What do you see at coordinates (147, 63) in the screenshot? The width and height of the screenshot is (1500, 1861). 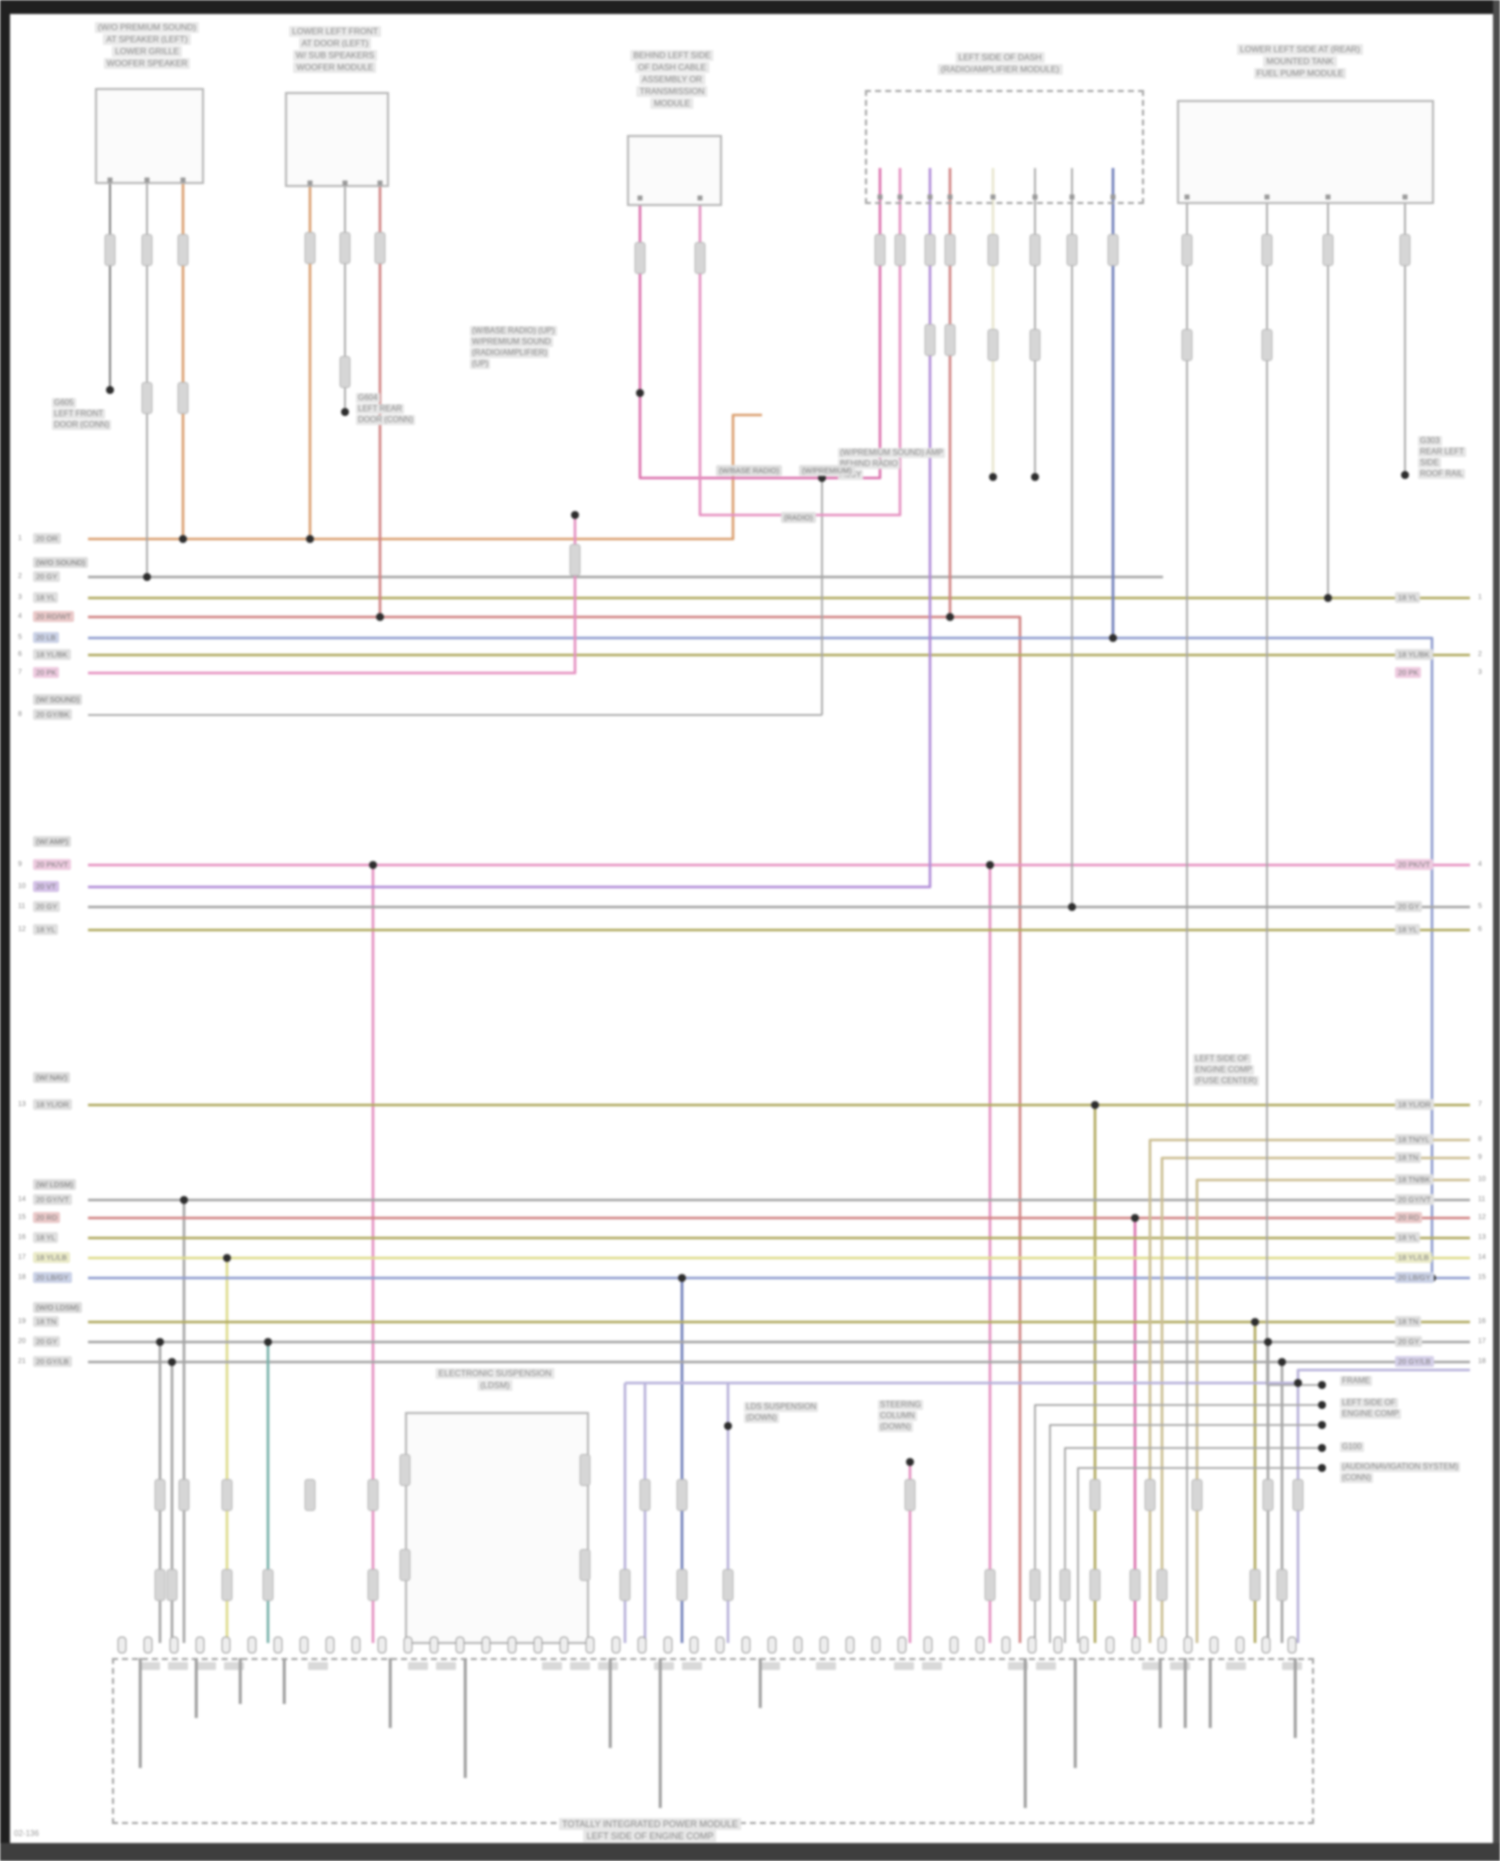 I see `component-label-line: WOOFER SPEAKER` at bounding box center [147, 63].